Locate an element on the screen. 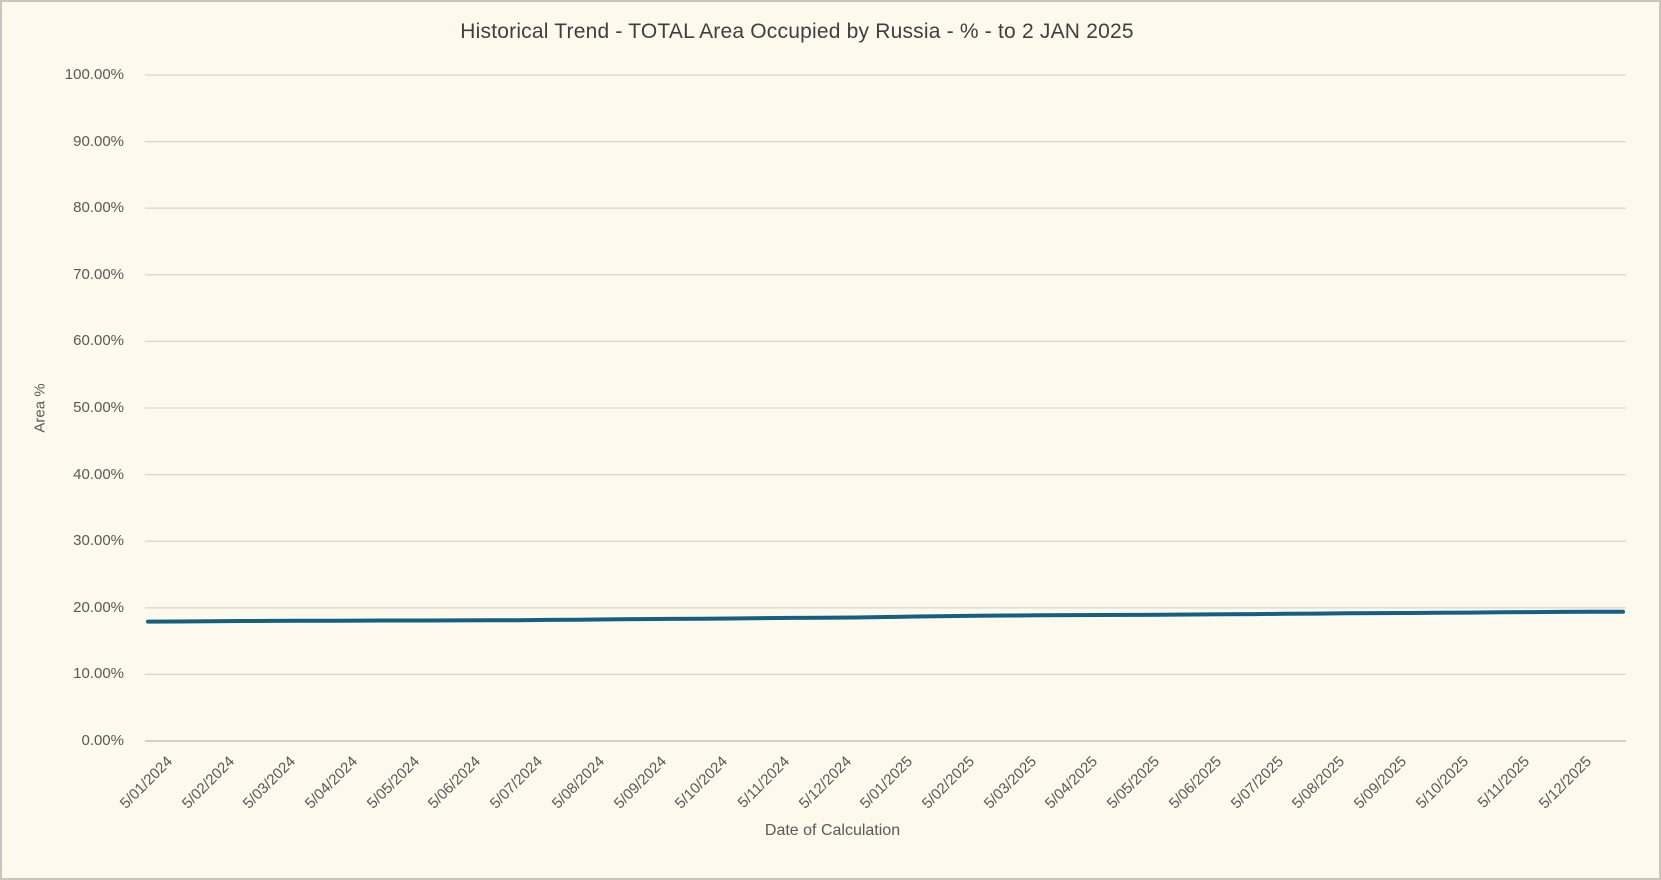  y-axis-tick-label: 0.00% is located at coordinates (102, 740).